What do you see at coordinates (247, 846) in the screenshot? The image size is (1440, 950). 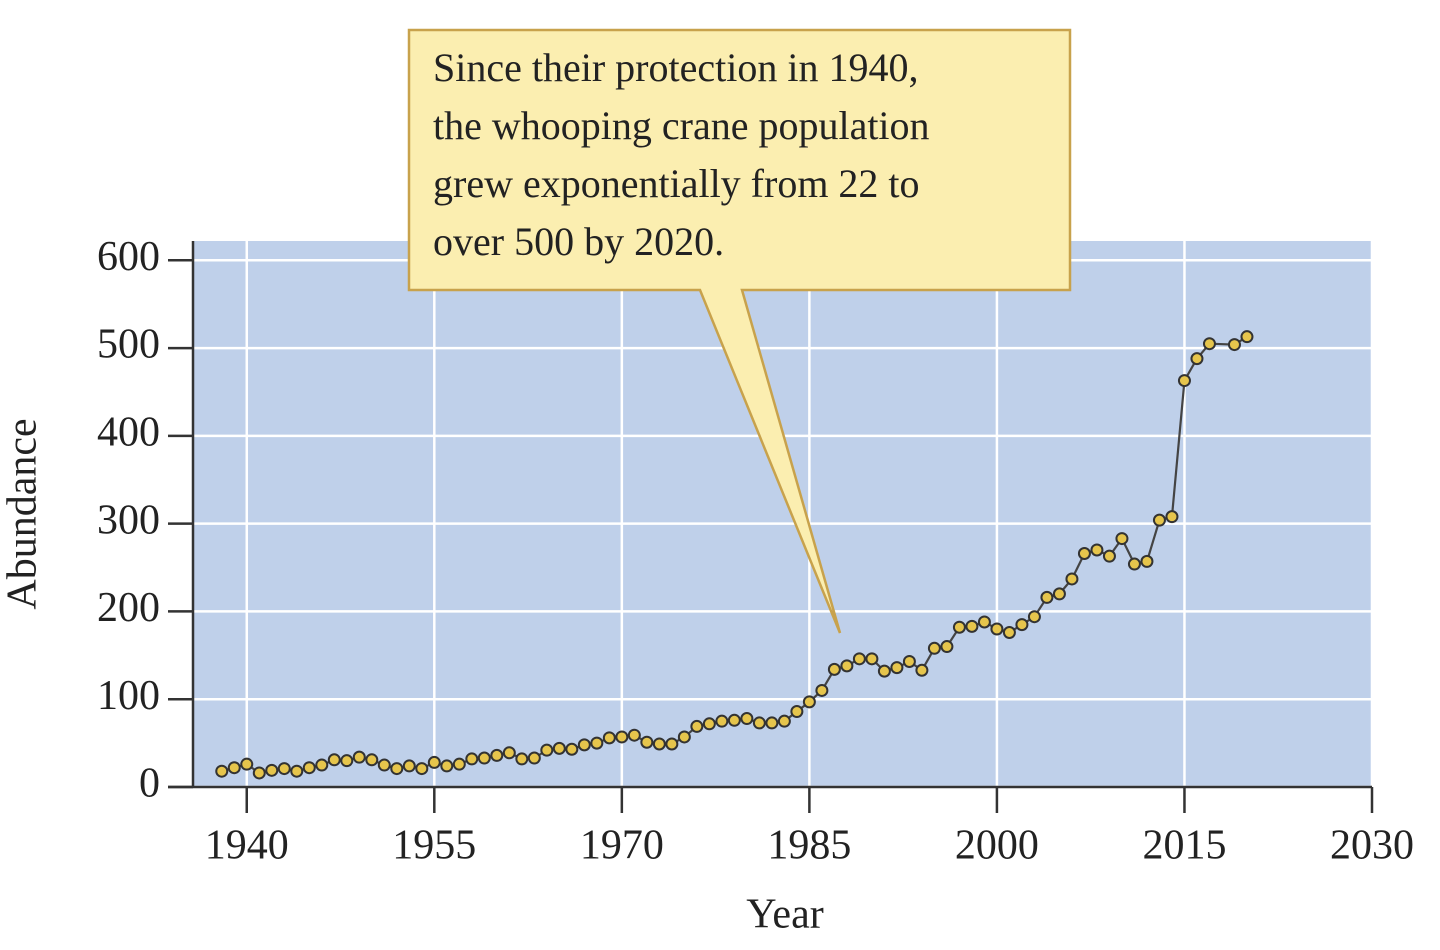 I see `x-tick-label: 1940` at bounding box center [247, 846].